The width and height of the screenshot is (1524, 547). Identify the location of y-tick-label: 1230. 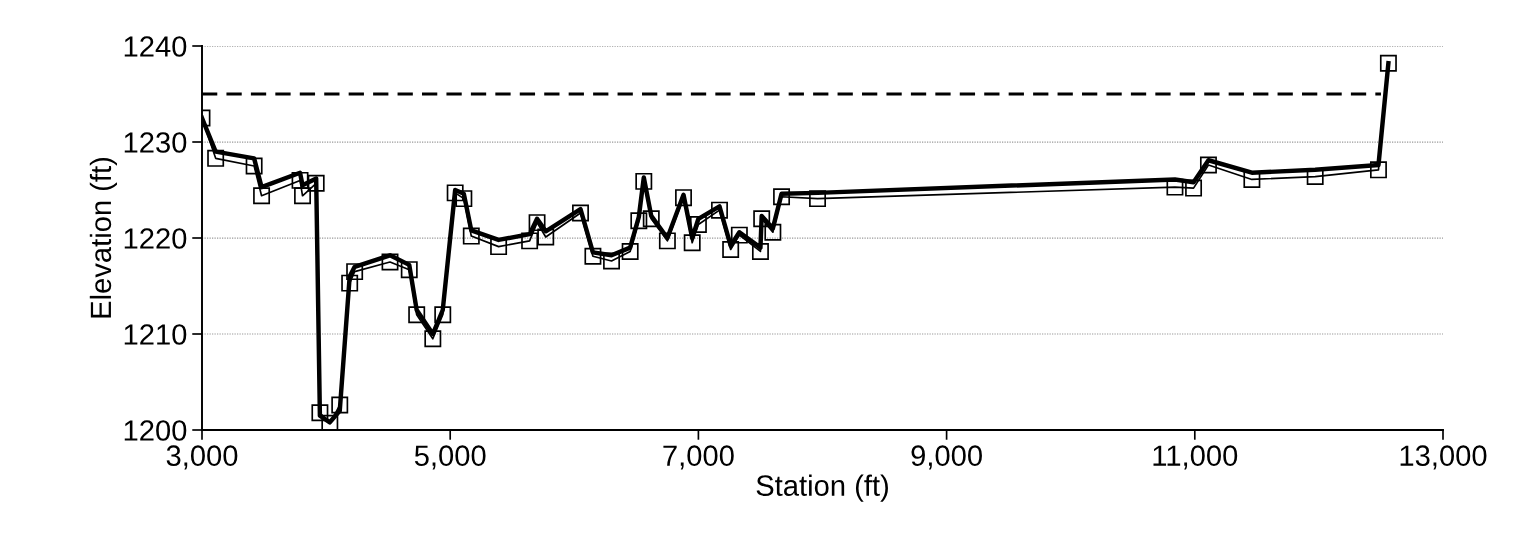
(155, 142).